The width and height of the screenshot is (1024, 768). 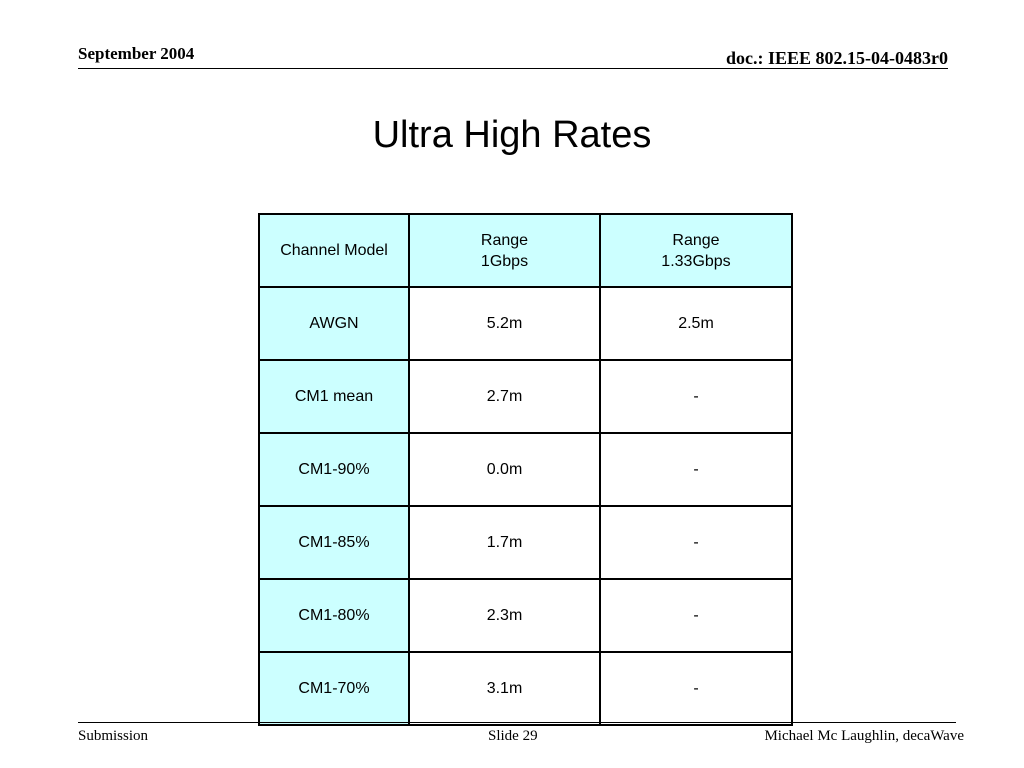 What do you see at coordinates (504, 250) in the screenshot?
I see `header-cell-range-1gbps: Range 1Gbps` at bounding box center [504, 250].